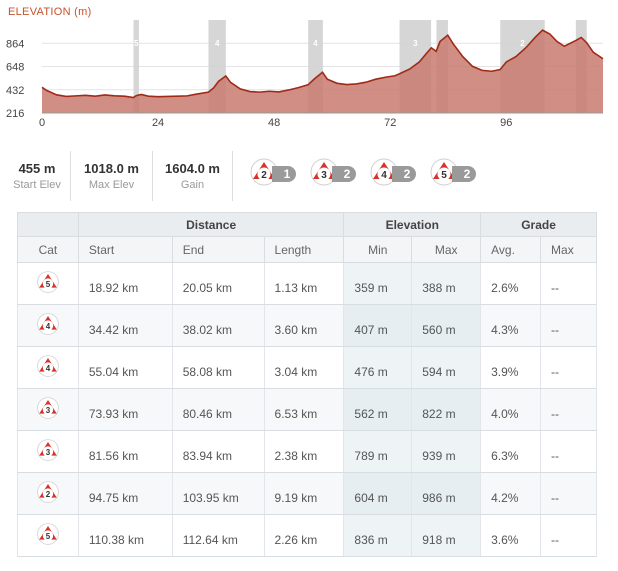 This screenshot has width=618, height=571. I want to click on row-cat-number: 4, so click(48, 326).